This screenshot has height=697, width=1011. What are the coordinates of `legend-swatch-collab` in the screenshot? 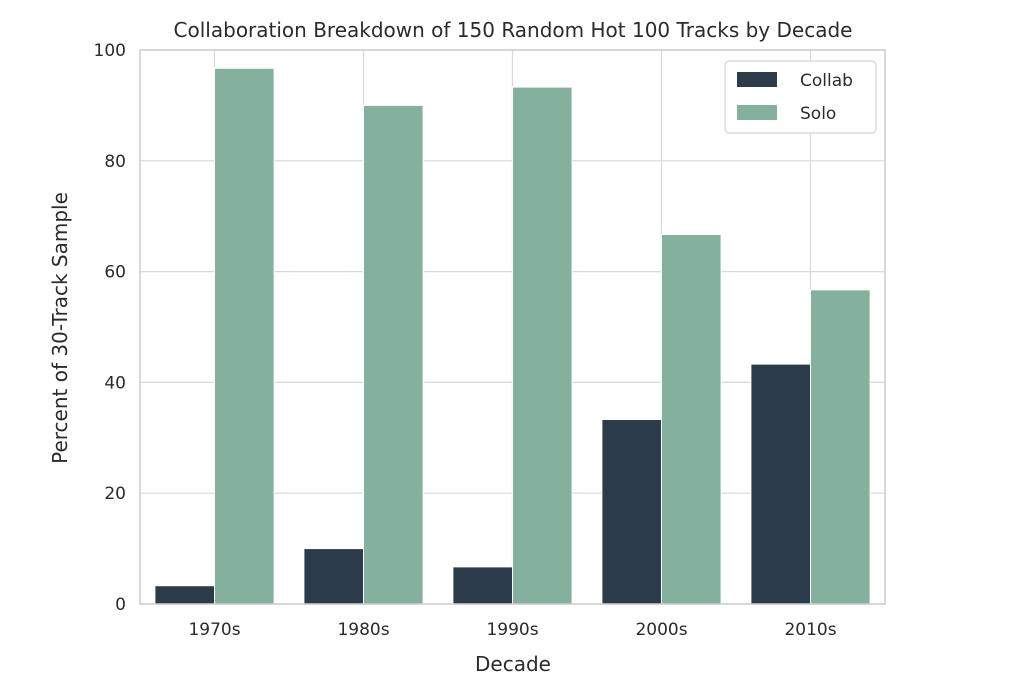 It's located at (757, 79).